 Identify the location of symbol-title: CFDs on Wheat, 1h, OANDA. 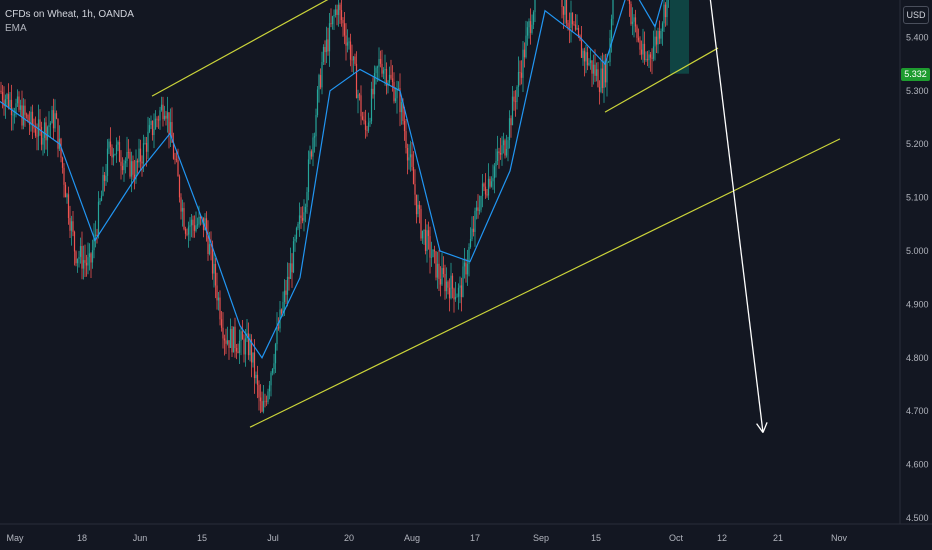
(69, 14).